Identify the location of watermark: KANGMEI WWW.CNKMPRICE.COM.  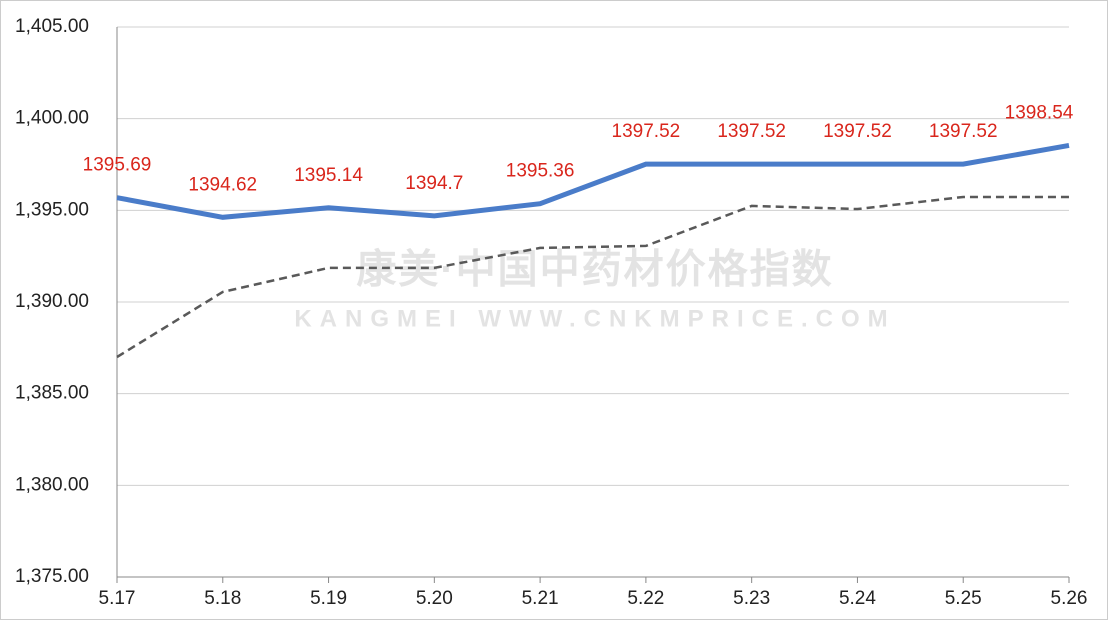
(594, 318).